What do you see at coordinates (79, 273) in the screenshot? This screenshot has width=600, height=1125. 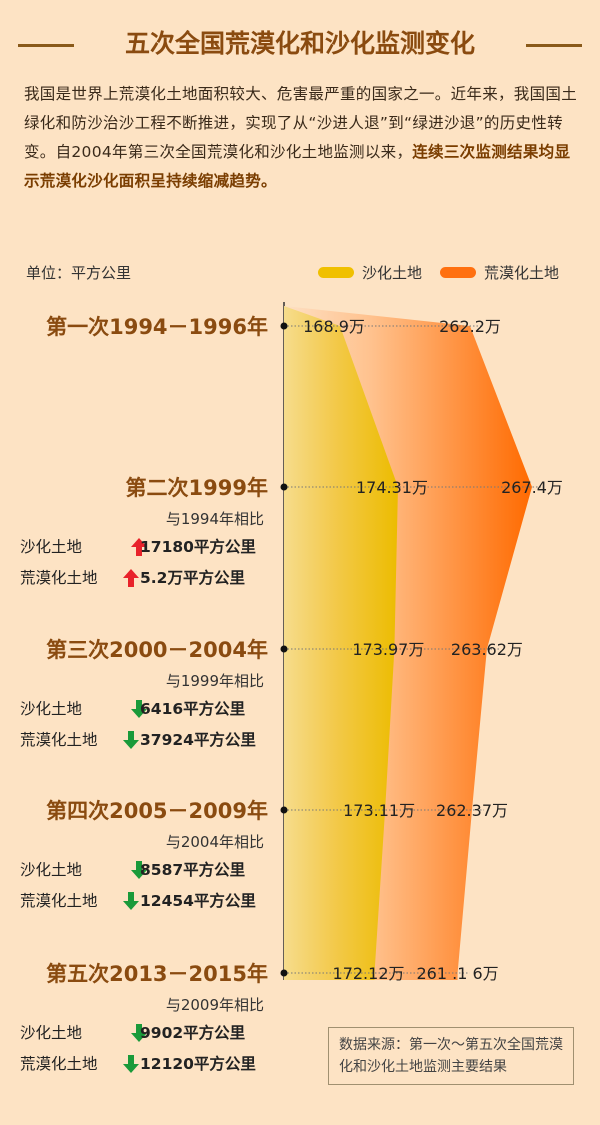 I see `unit-label: 单位：平方公里` at bounding box center [79, 273].